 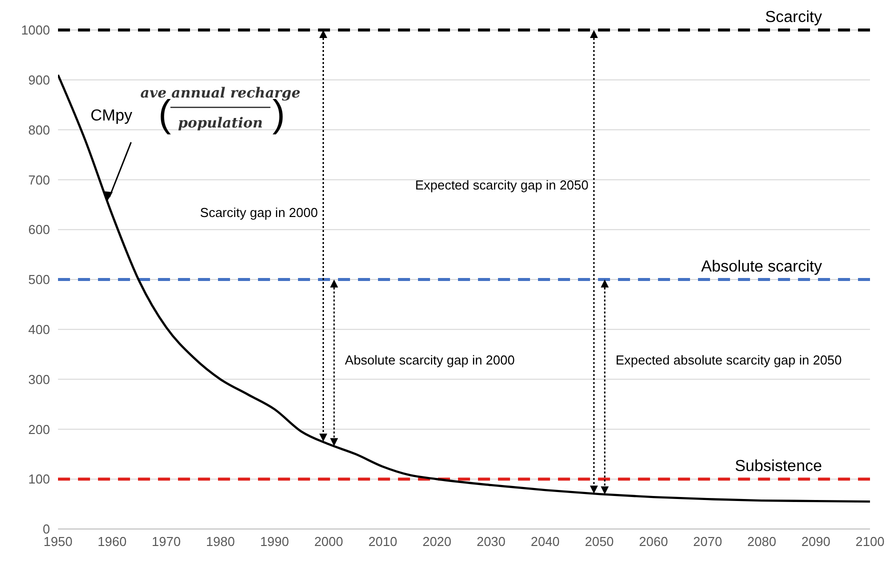 What do you see at coordinates (58, 542) in the screenshot?
I see `x-tick-label: 1950` at bounding box center [58, 542].